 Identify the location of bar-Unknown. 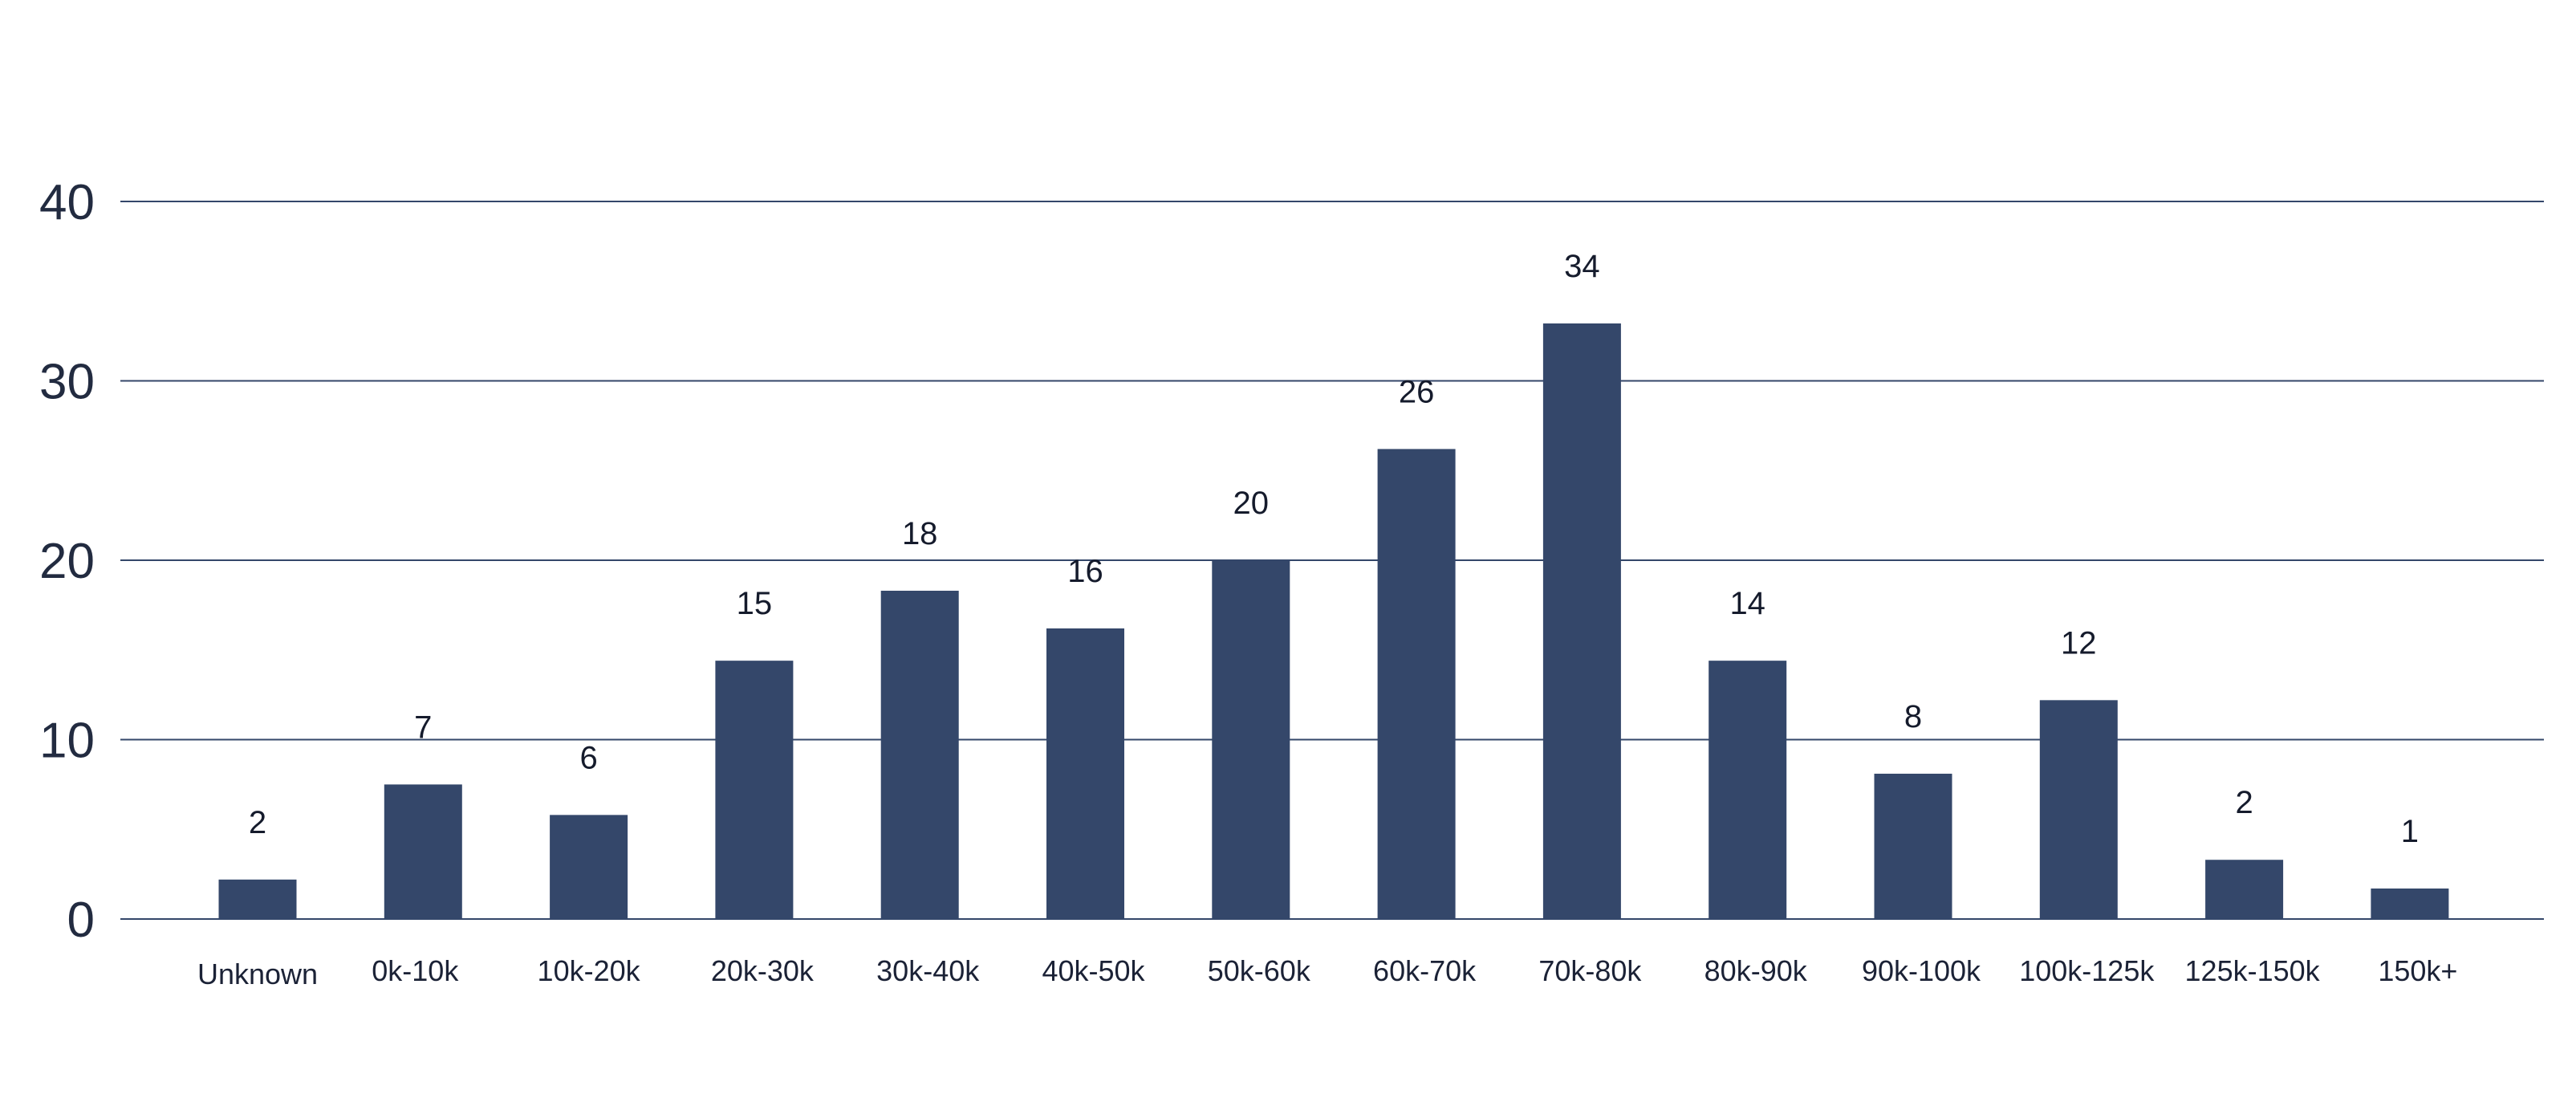
(257, 899).